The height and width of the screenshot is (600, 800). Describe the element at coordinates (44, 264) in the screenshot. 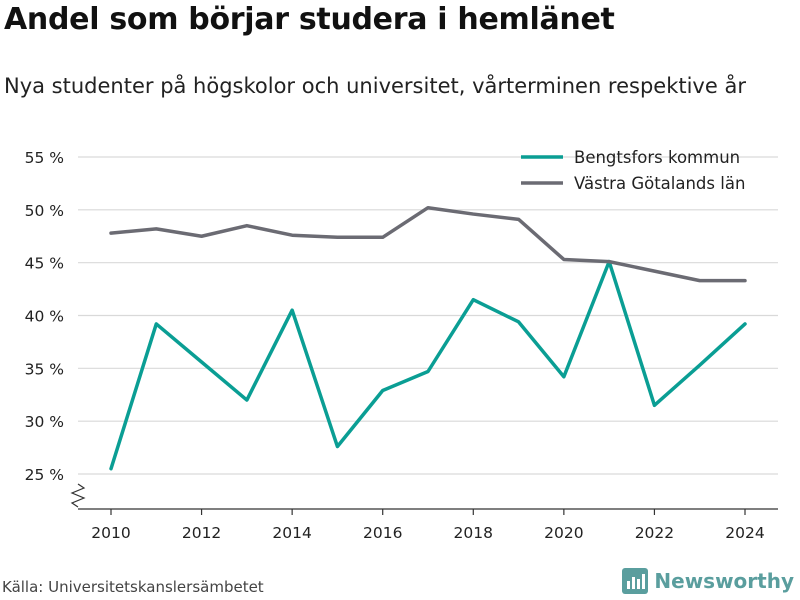

I see `y-tick-label: 45 %` at that location.